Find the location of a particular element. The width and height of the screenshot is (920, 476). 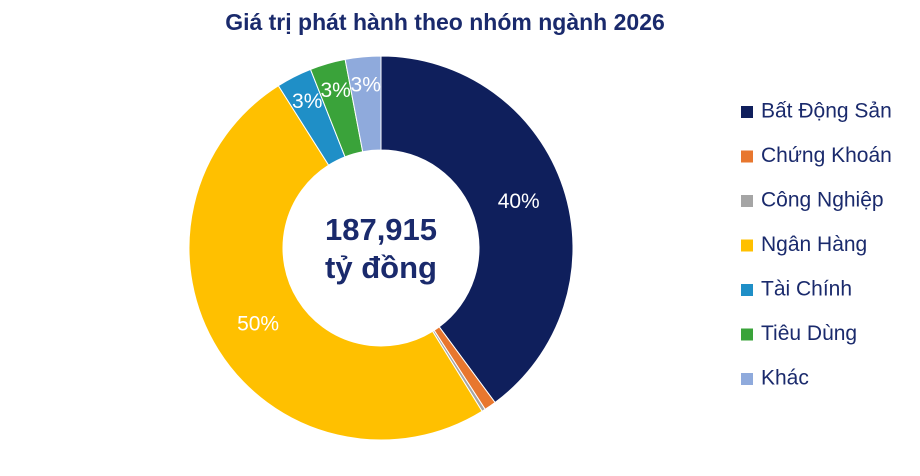

data-label: 50% is located at coordinates (258, 323).